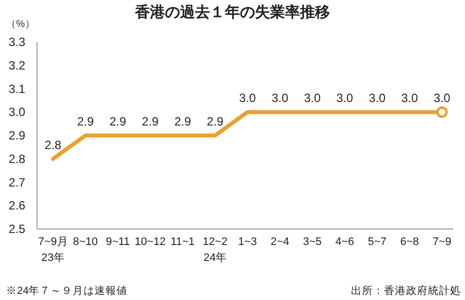  Describe the element at coordinates (215, 250) in the screenshot. I see `x-tick-label: 12~2 24年` at that location.